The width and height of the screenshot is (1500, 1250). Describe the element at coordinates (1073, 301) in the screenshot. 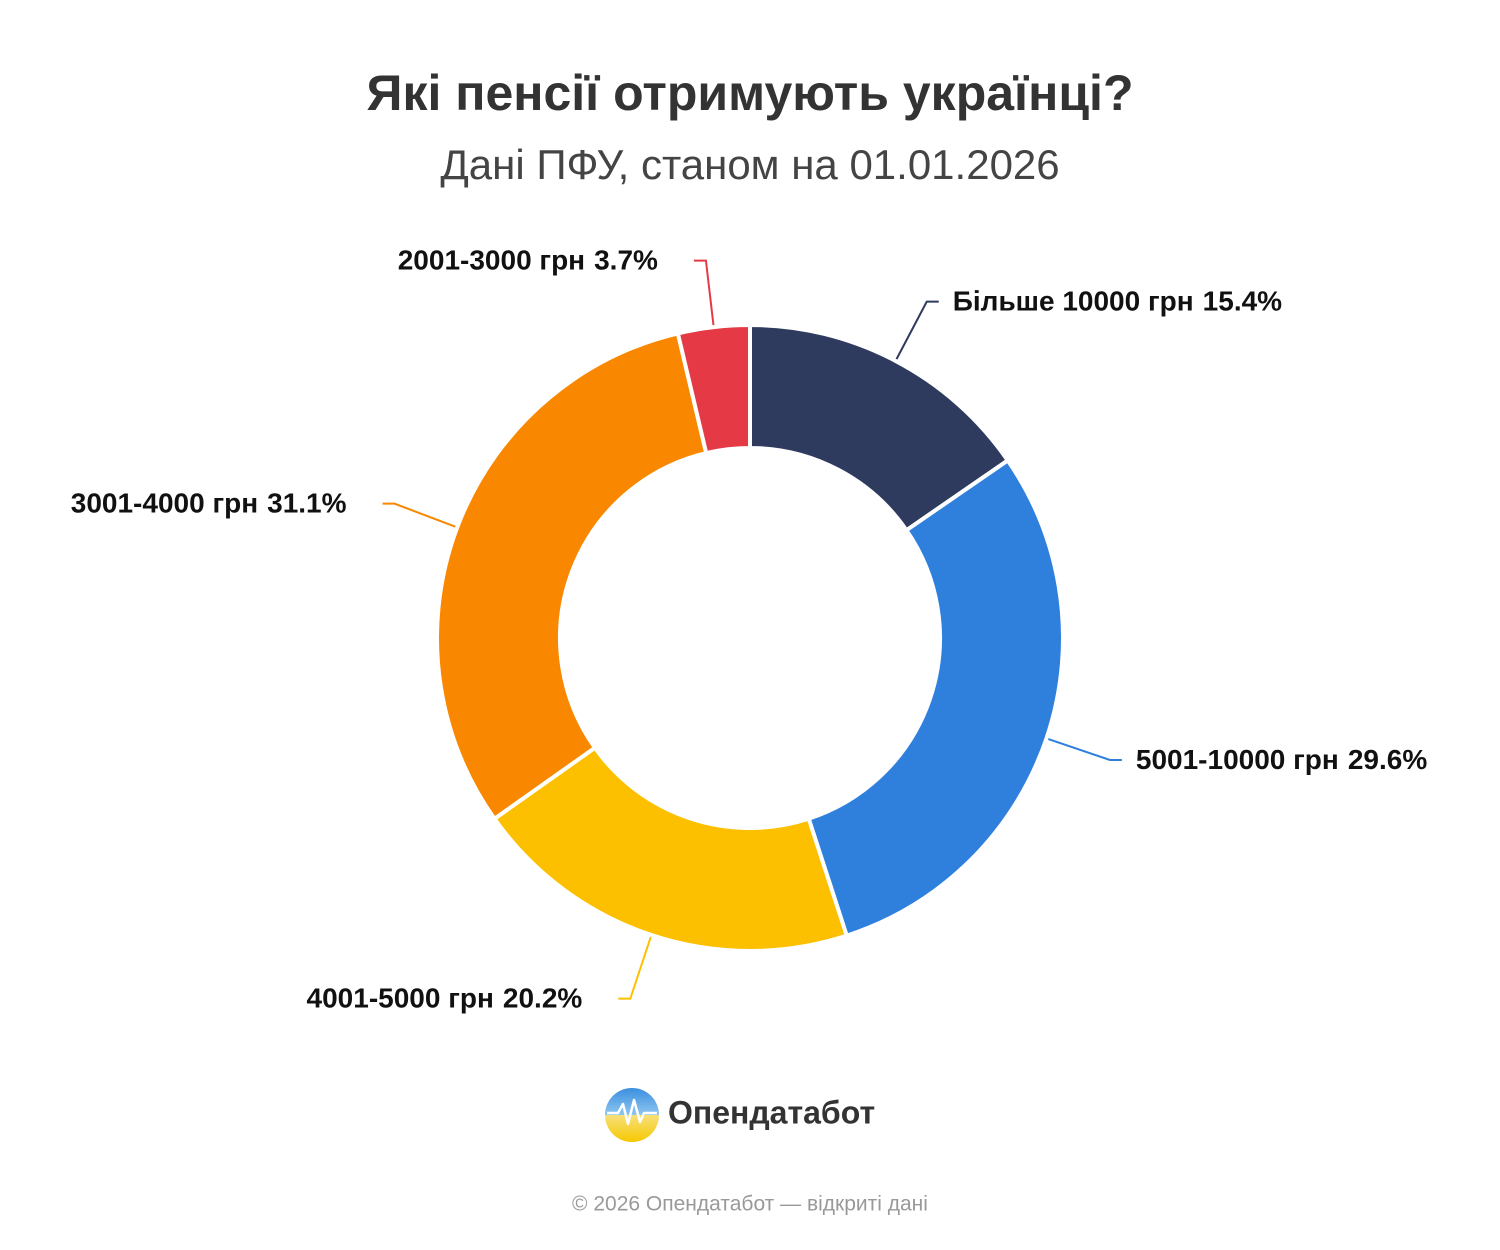

I see `label-category: Більше 10000 грн` at that location.